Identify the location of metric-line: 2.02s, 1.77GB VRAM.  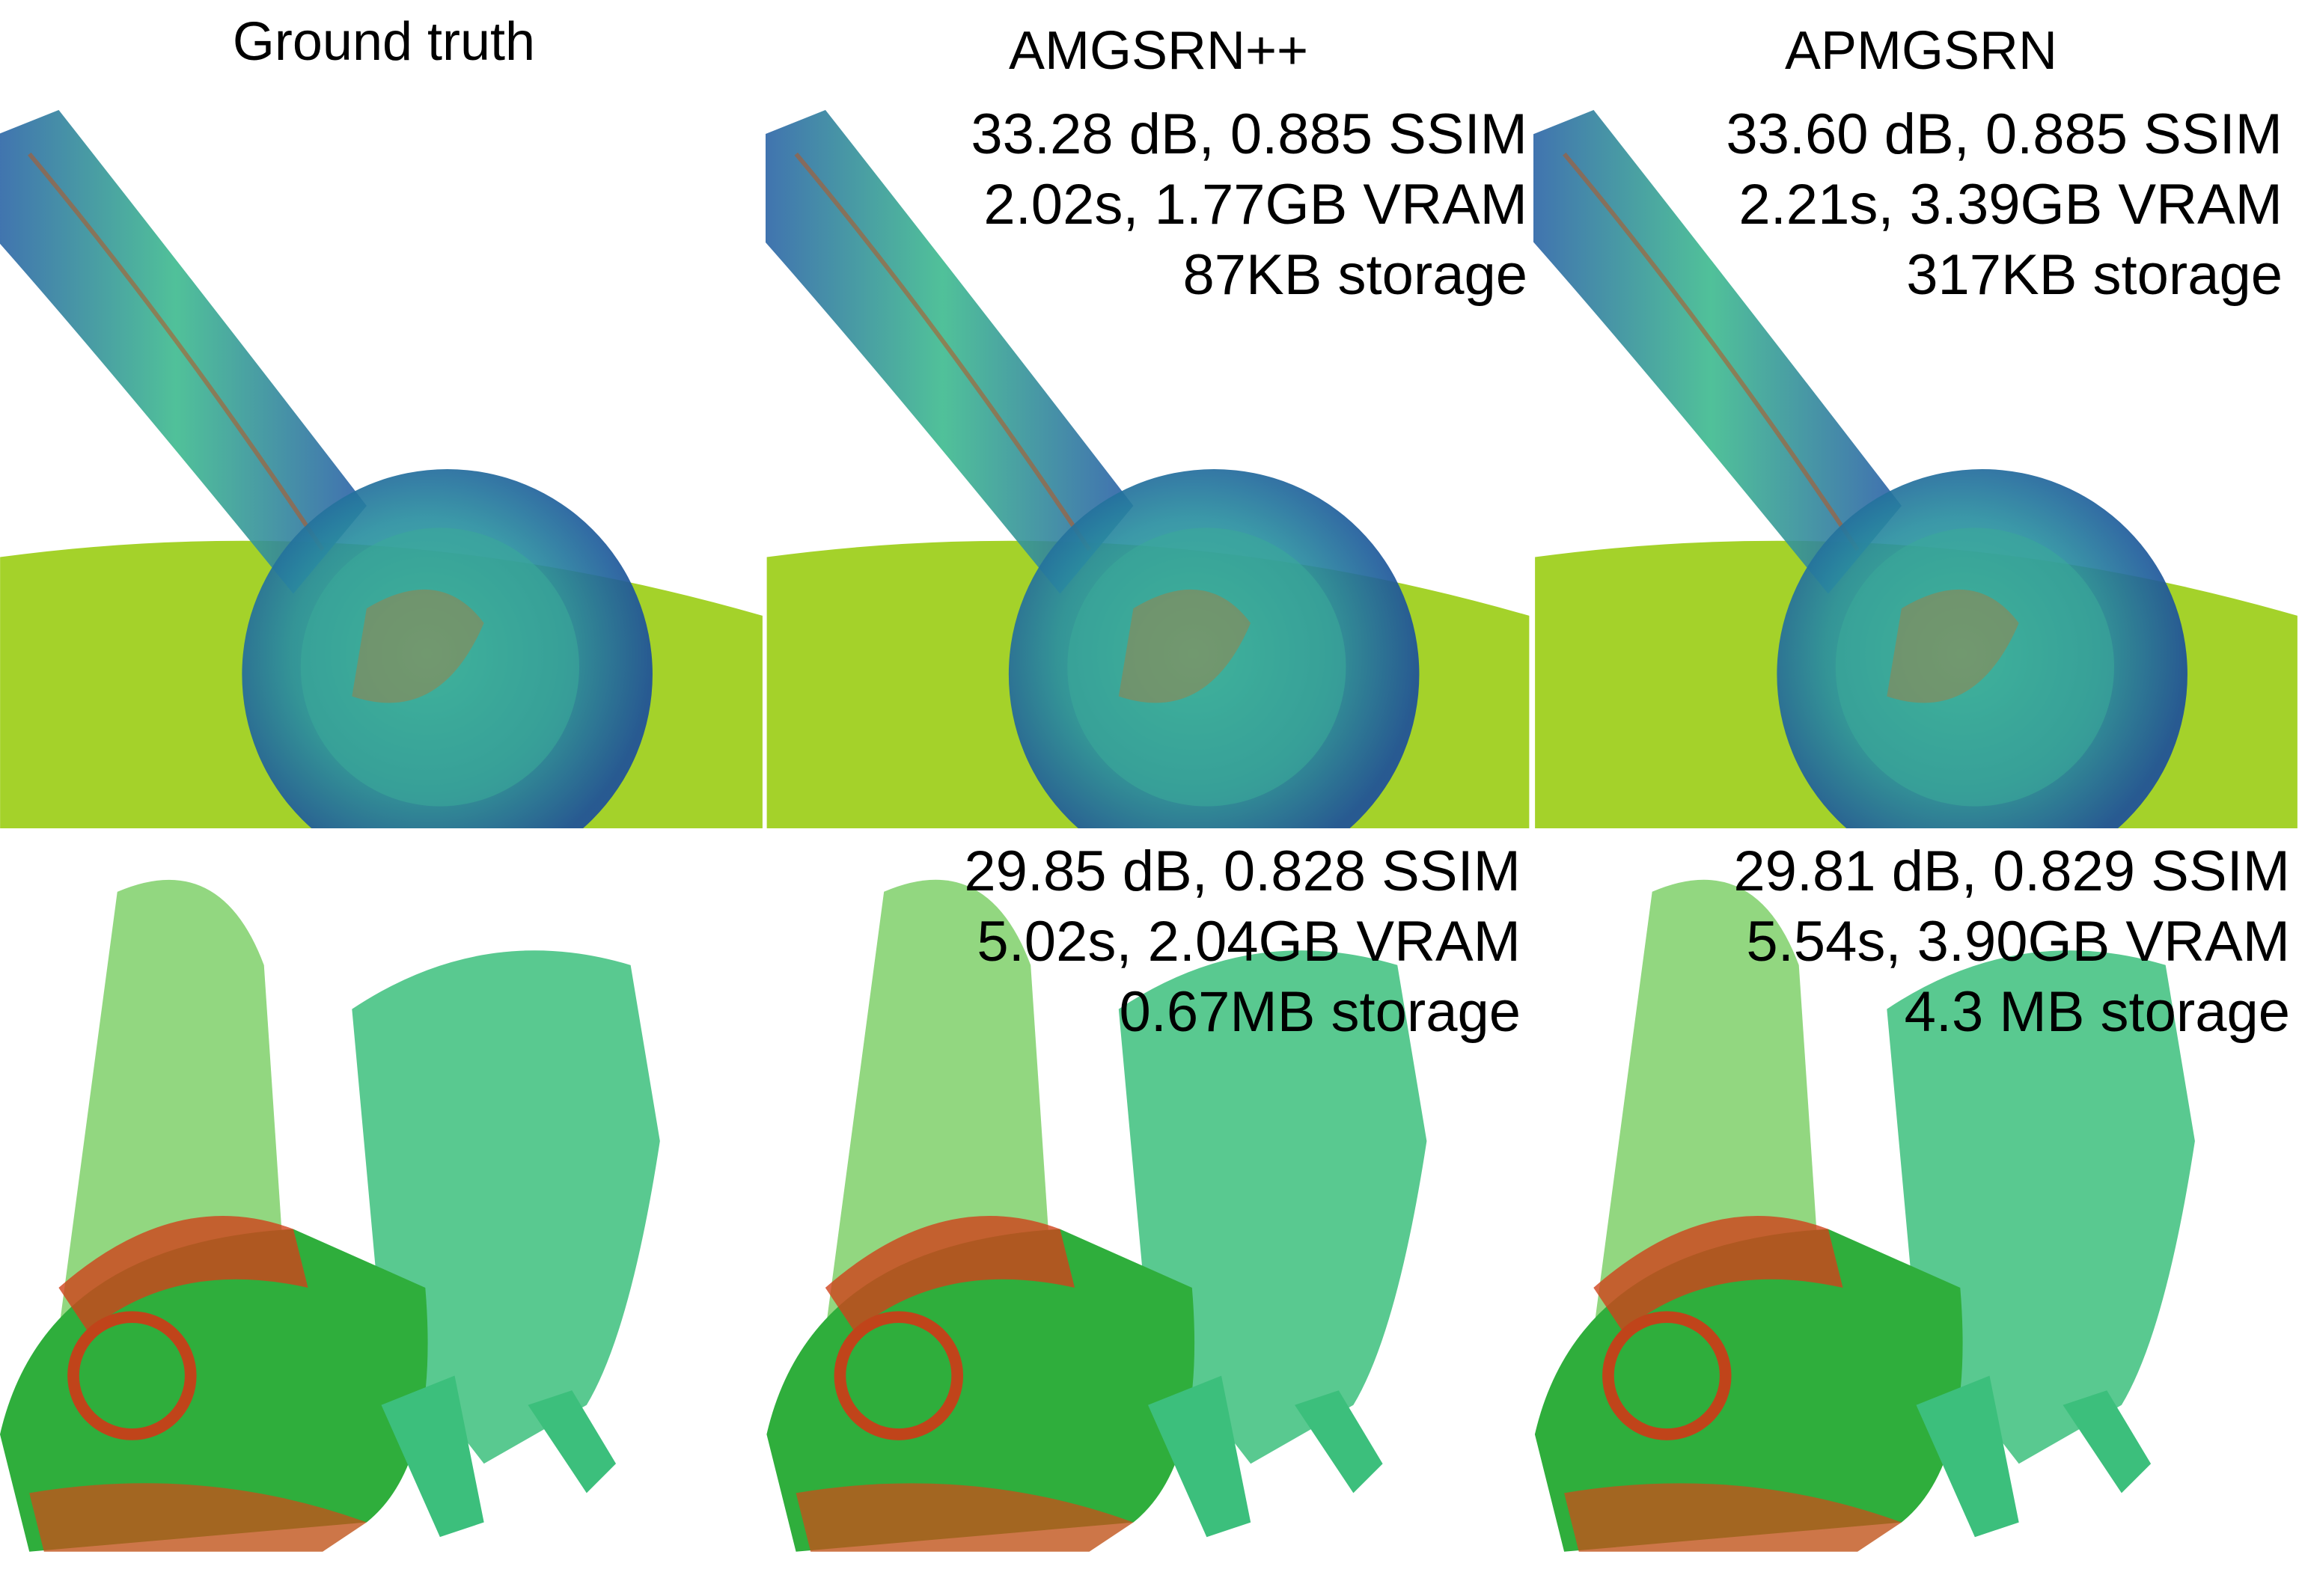
(1255, 205).